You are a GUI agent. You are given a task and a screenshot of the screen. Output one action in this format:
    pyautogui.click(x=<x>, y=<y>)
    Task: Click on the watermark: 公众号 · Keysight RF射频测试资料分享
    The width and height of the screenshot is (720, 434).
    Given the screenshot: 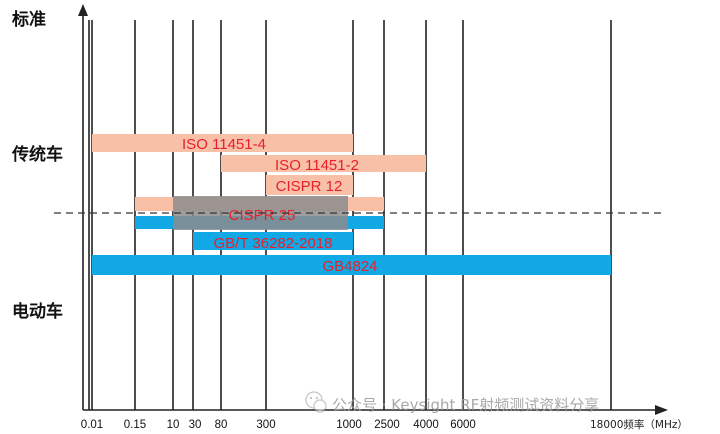 What is the action you would take?
    pyautogui.click(x=452, y=402)
    